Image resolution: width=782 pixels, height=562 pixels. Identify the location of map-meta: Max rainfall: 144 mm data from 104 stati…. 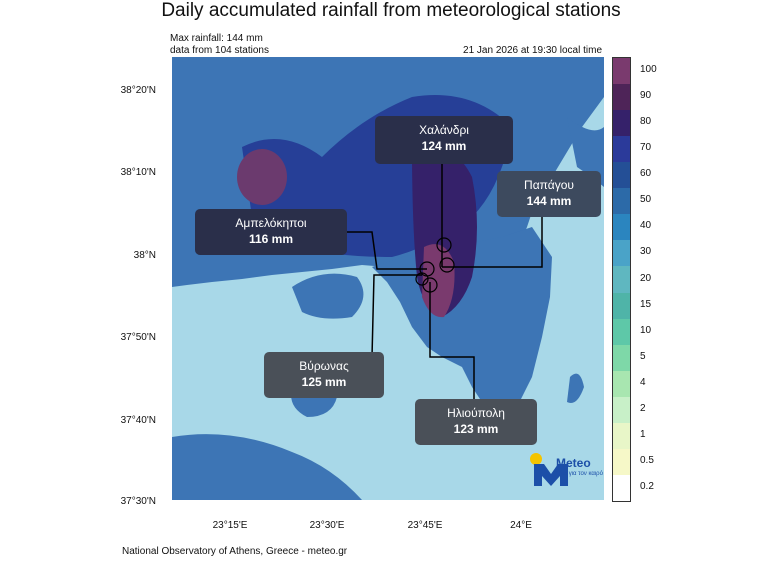
(219, 45).